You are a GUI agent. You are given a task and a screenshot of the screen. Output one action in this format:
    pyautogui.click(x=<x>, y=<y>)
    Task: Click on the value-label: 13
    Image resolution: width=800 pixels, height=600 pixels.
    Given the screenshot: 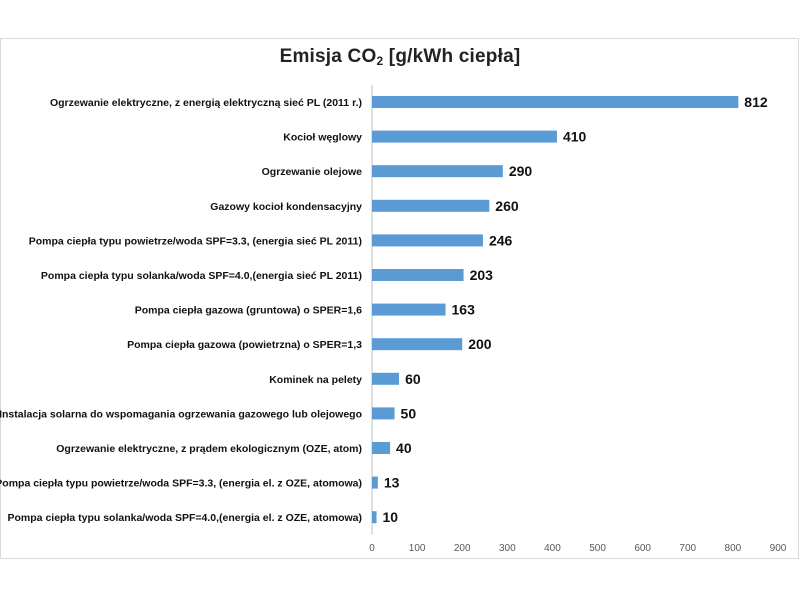 What is the action you would take?
    pyautogui.click(x=392, y=483)
    